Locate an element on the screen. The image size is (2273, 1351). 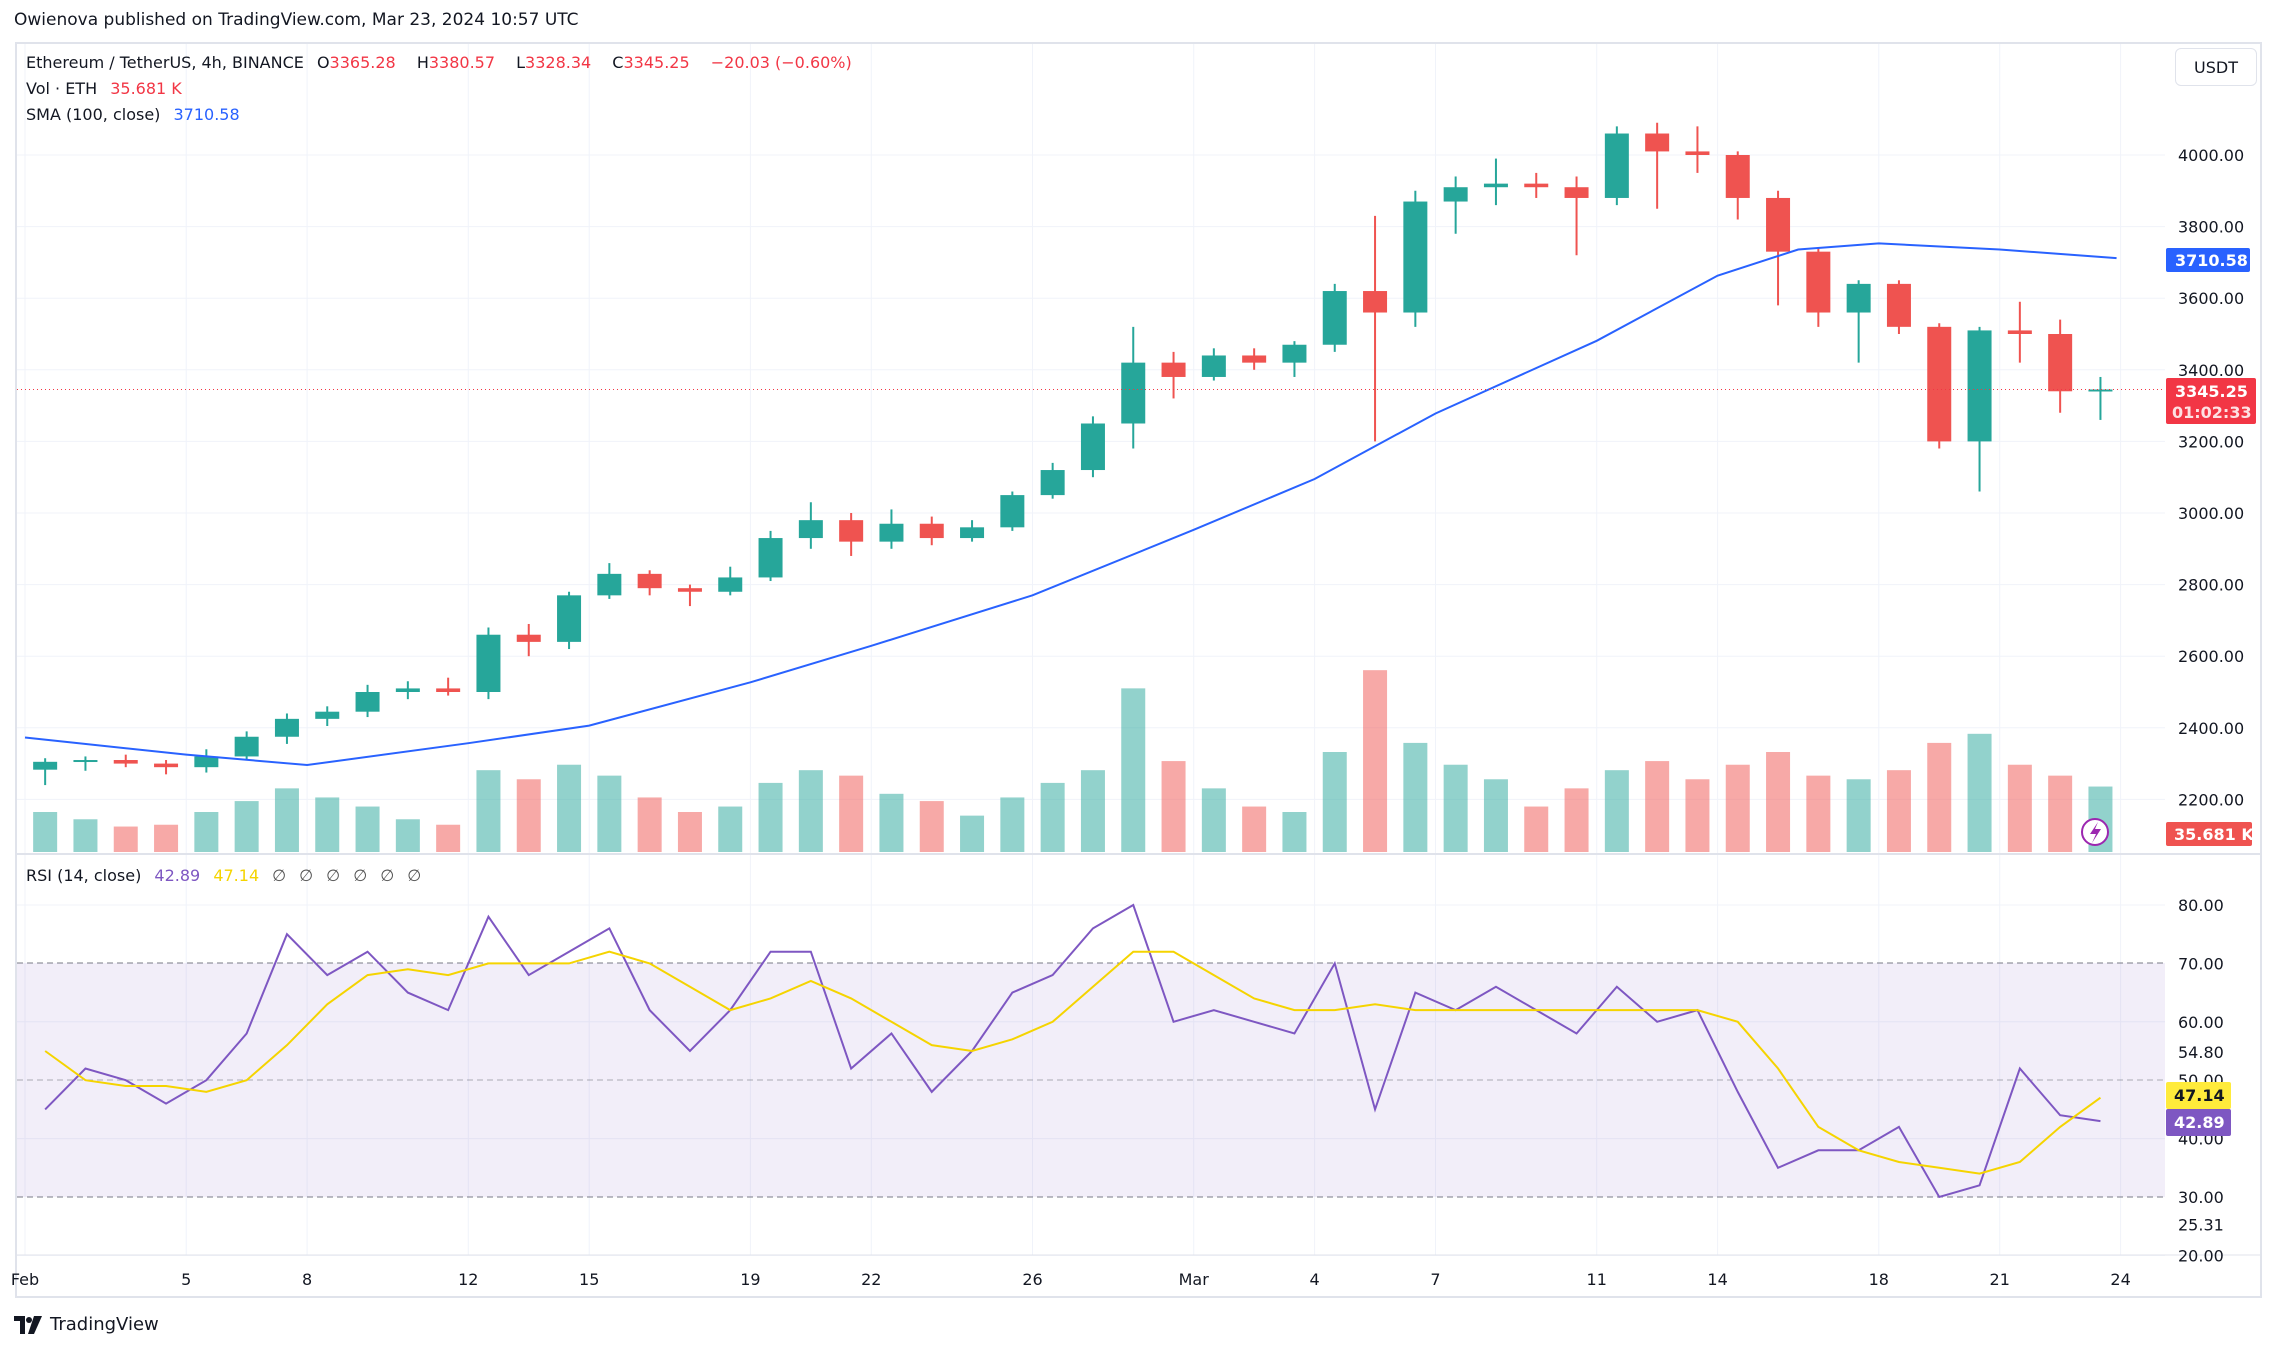
rsi-tick: 25.31 is located at coordinates (2201, 1224).